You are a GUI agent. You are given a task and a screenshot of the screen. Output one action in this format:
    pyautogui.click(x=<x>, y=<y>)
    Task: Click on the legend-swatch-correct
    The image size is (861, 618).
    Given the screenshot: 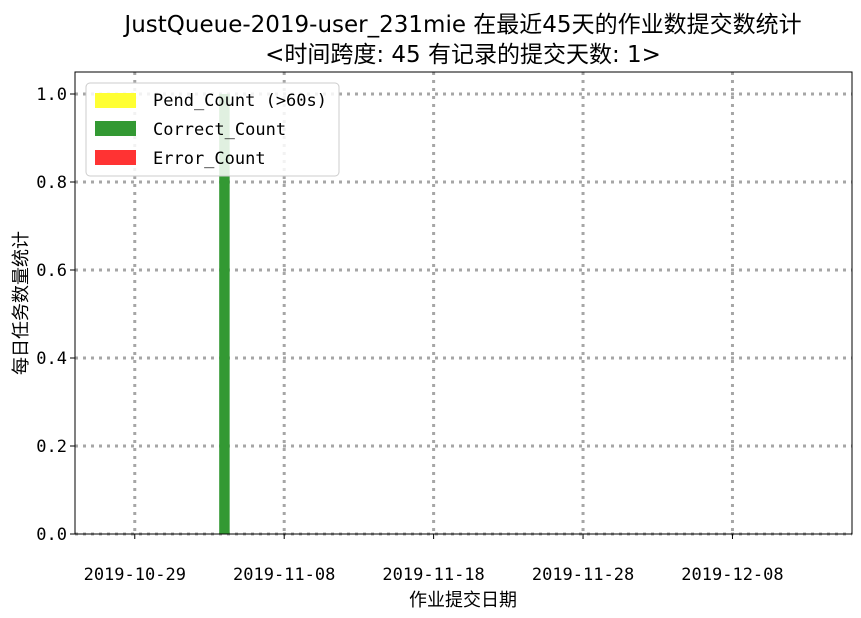 What is the action you would take?
    pyautogui.click(x=115, y=128)
    